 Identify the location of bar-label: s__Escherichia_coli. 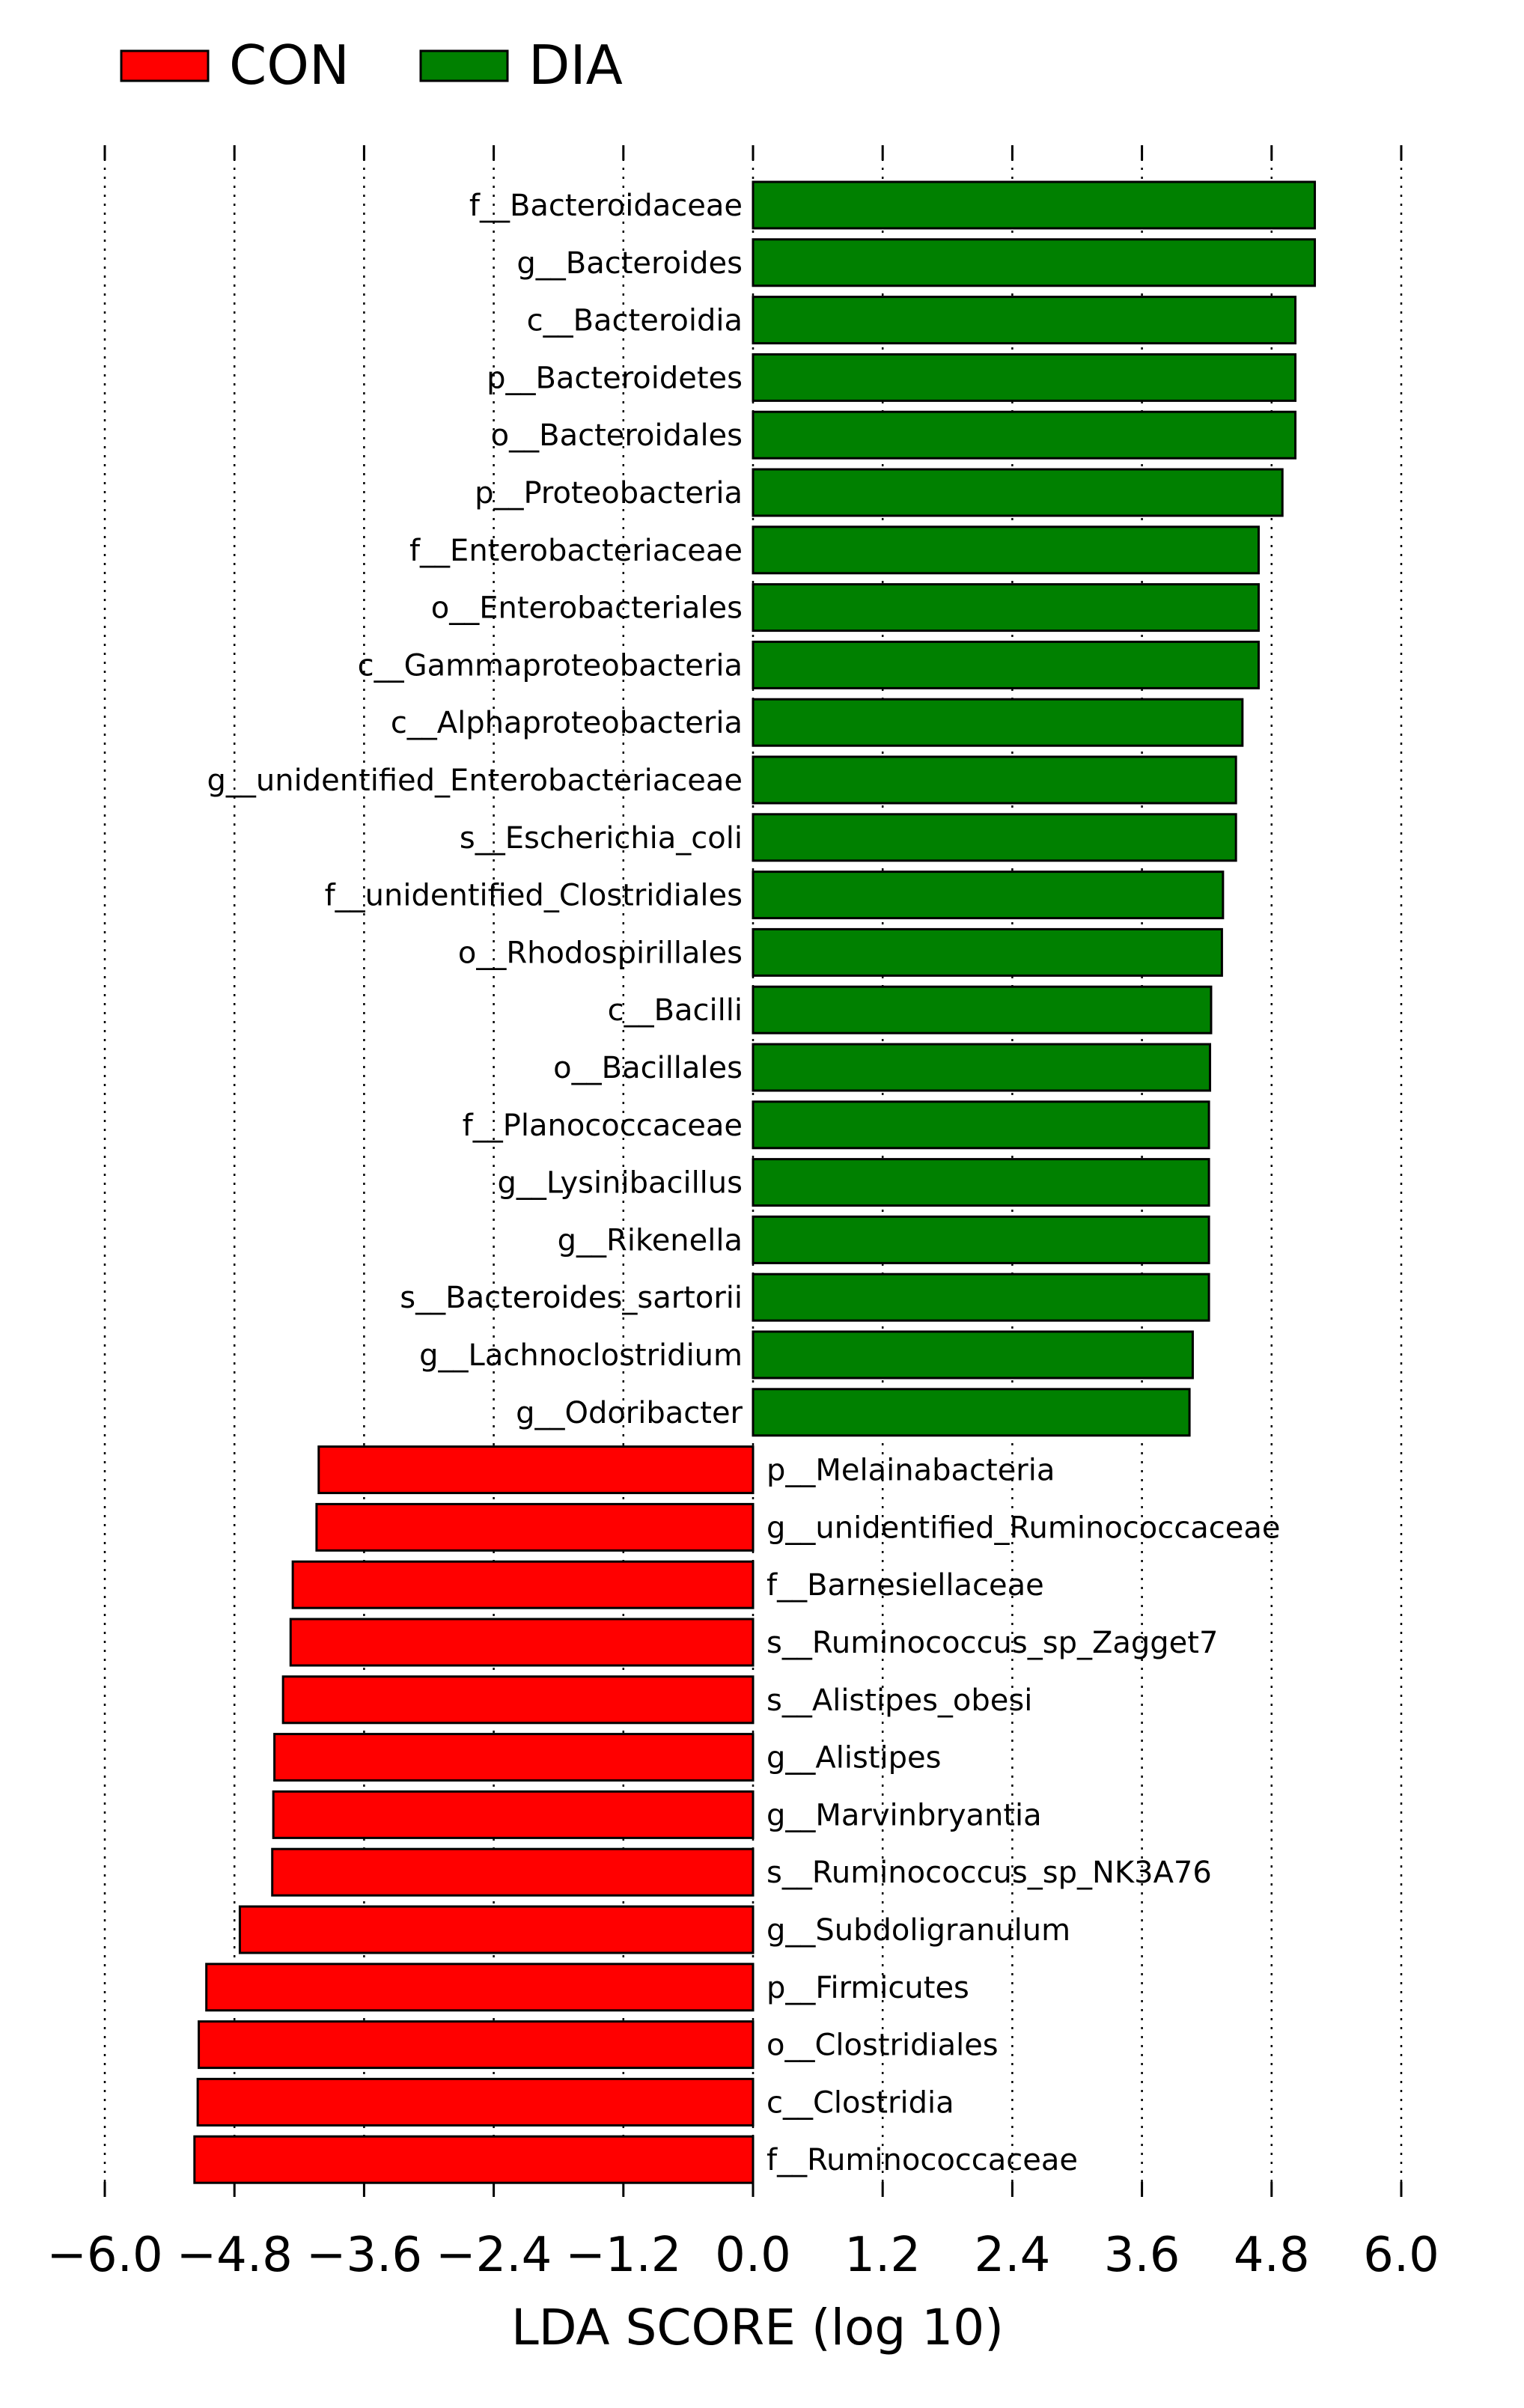
(601, 838).